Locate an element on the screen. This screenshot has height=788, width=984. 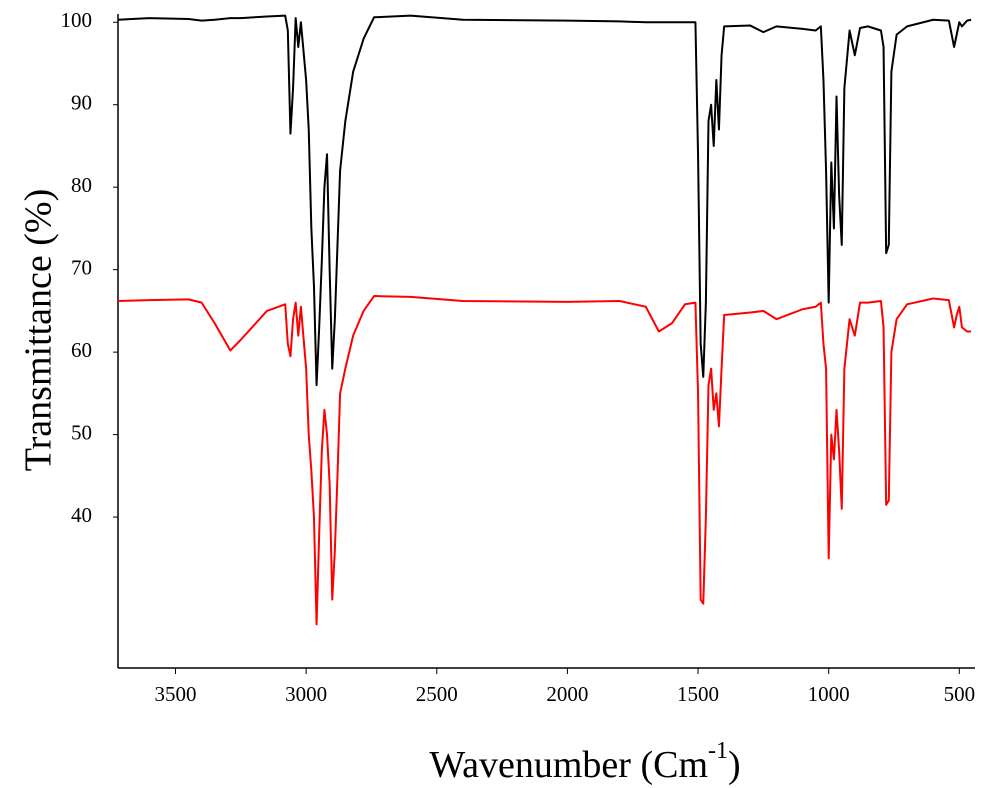
x-axis-title: Wavenumber (Cm-1) is located at coordinates (584, 762).